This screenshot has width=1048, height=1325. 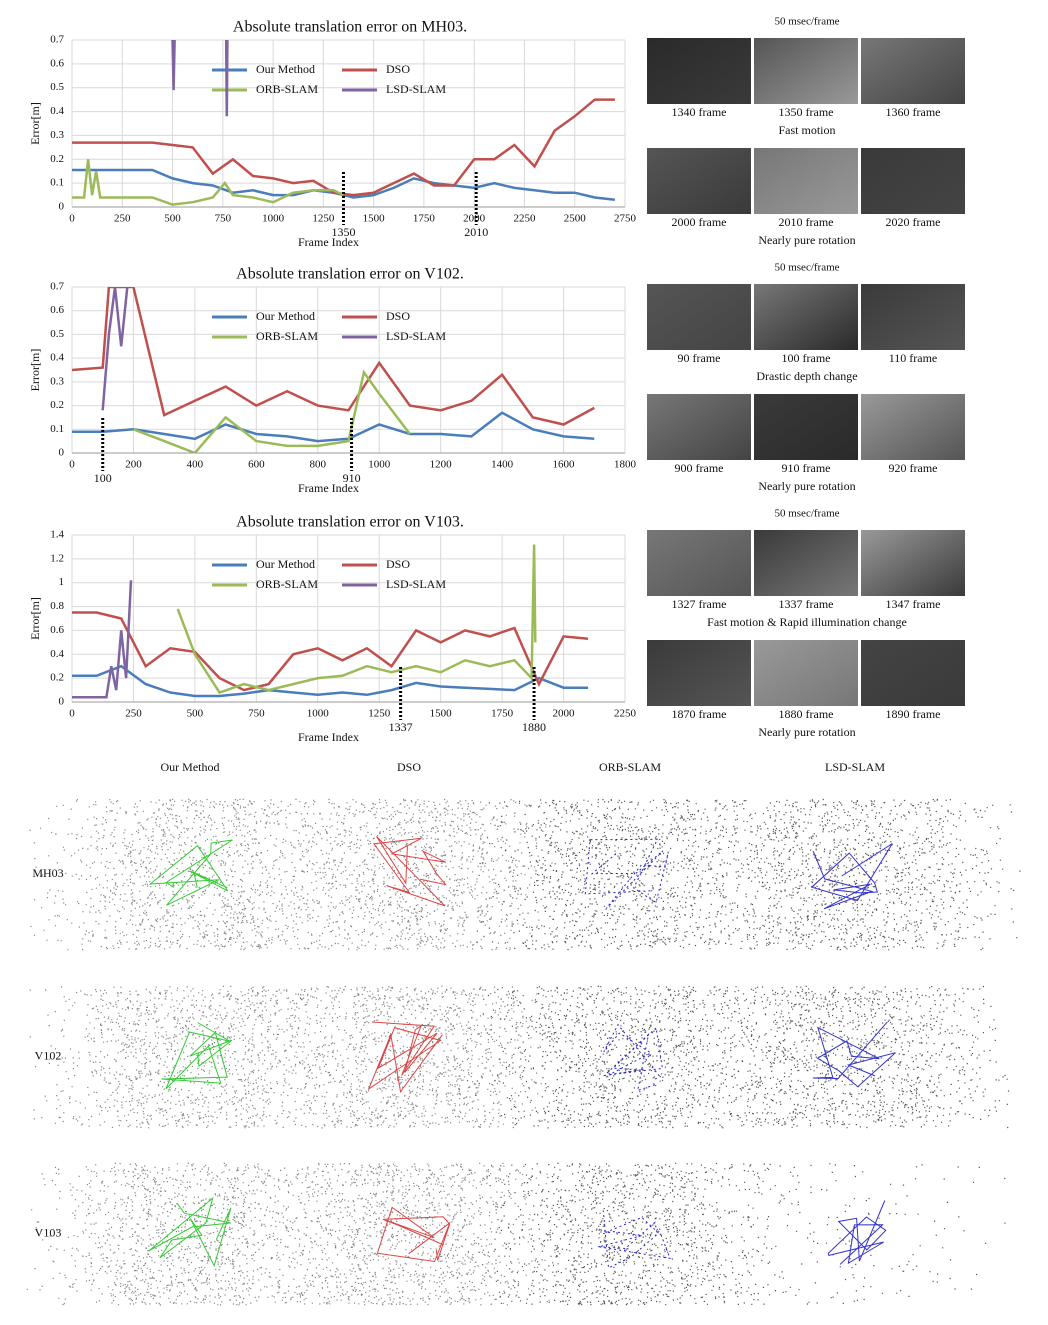 What do you see at coordinates (379, 714) in the screenshot?
I see `x-tick-label: 1250` at bounding box center [379, 714].